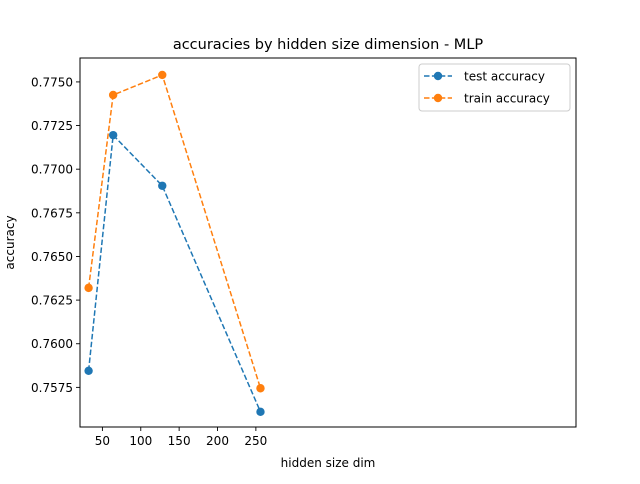 The height and width of the screenshot is (484, 640). I want to click on legend-item-test-accuracy: test accuracy, so click(484, 77).